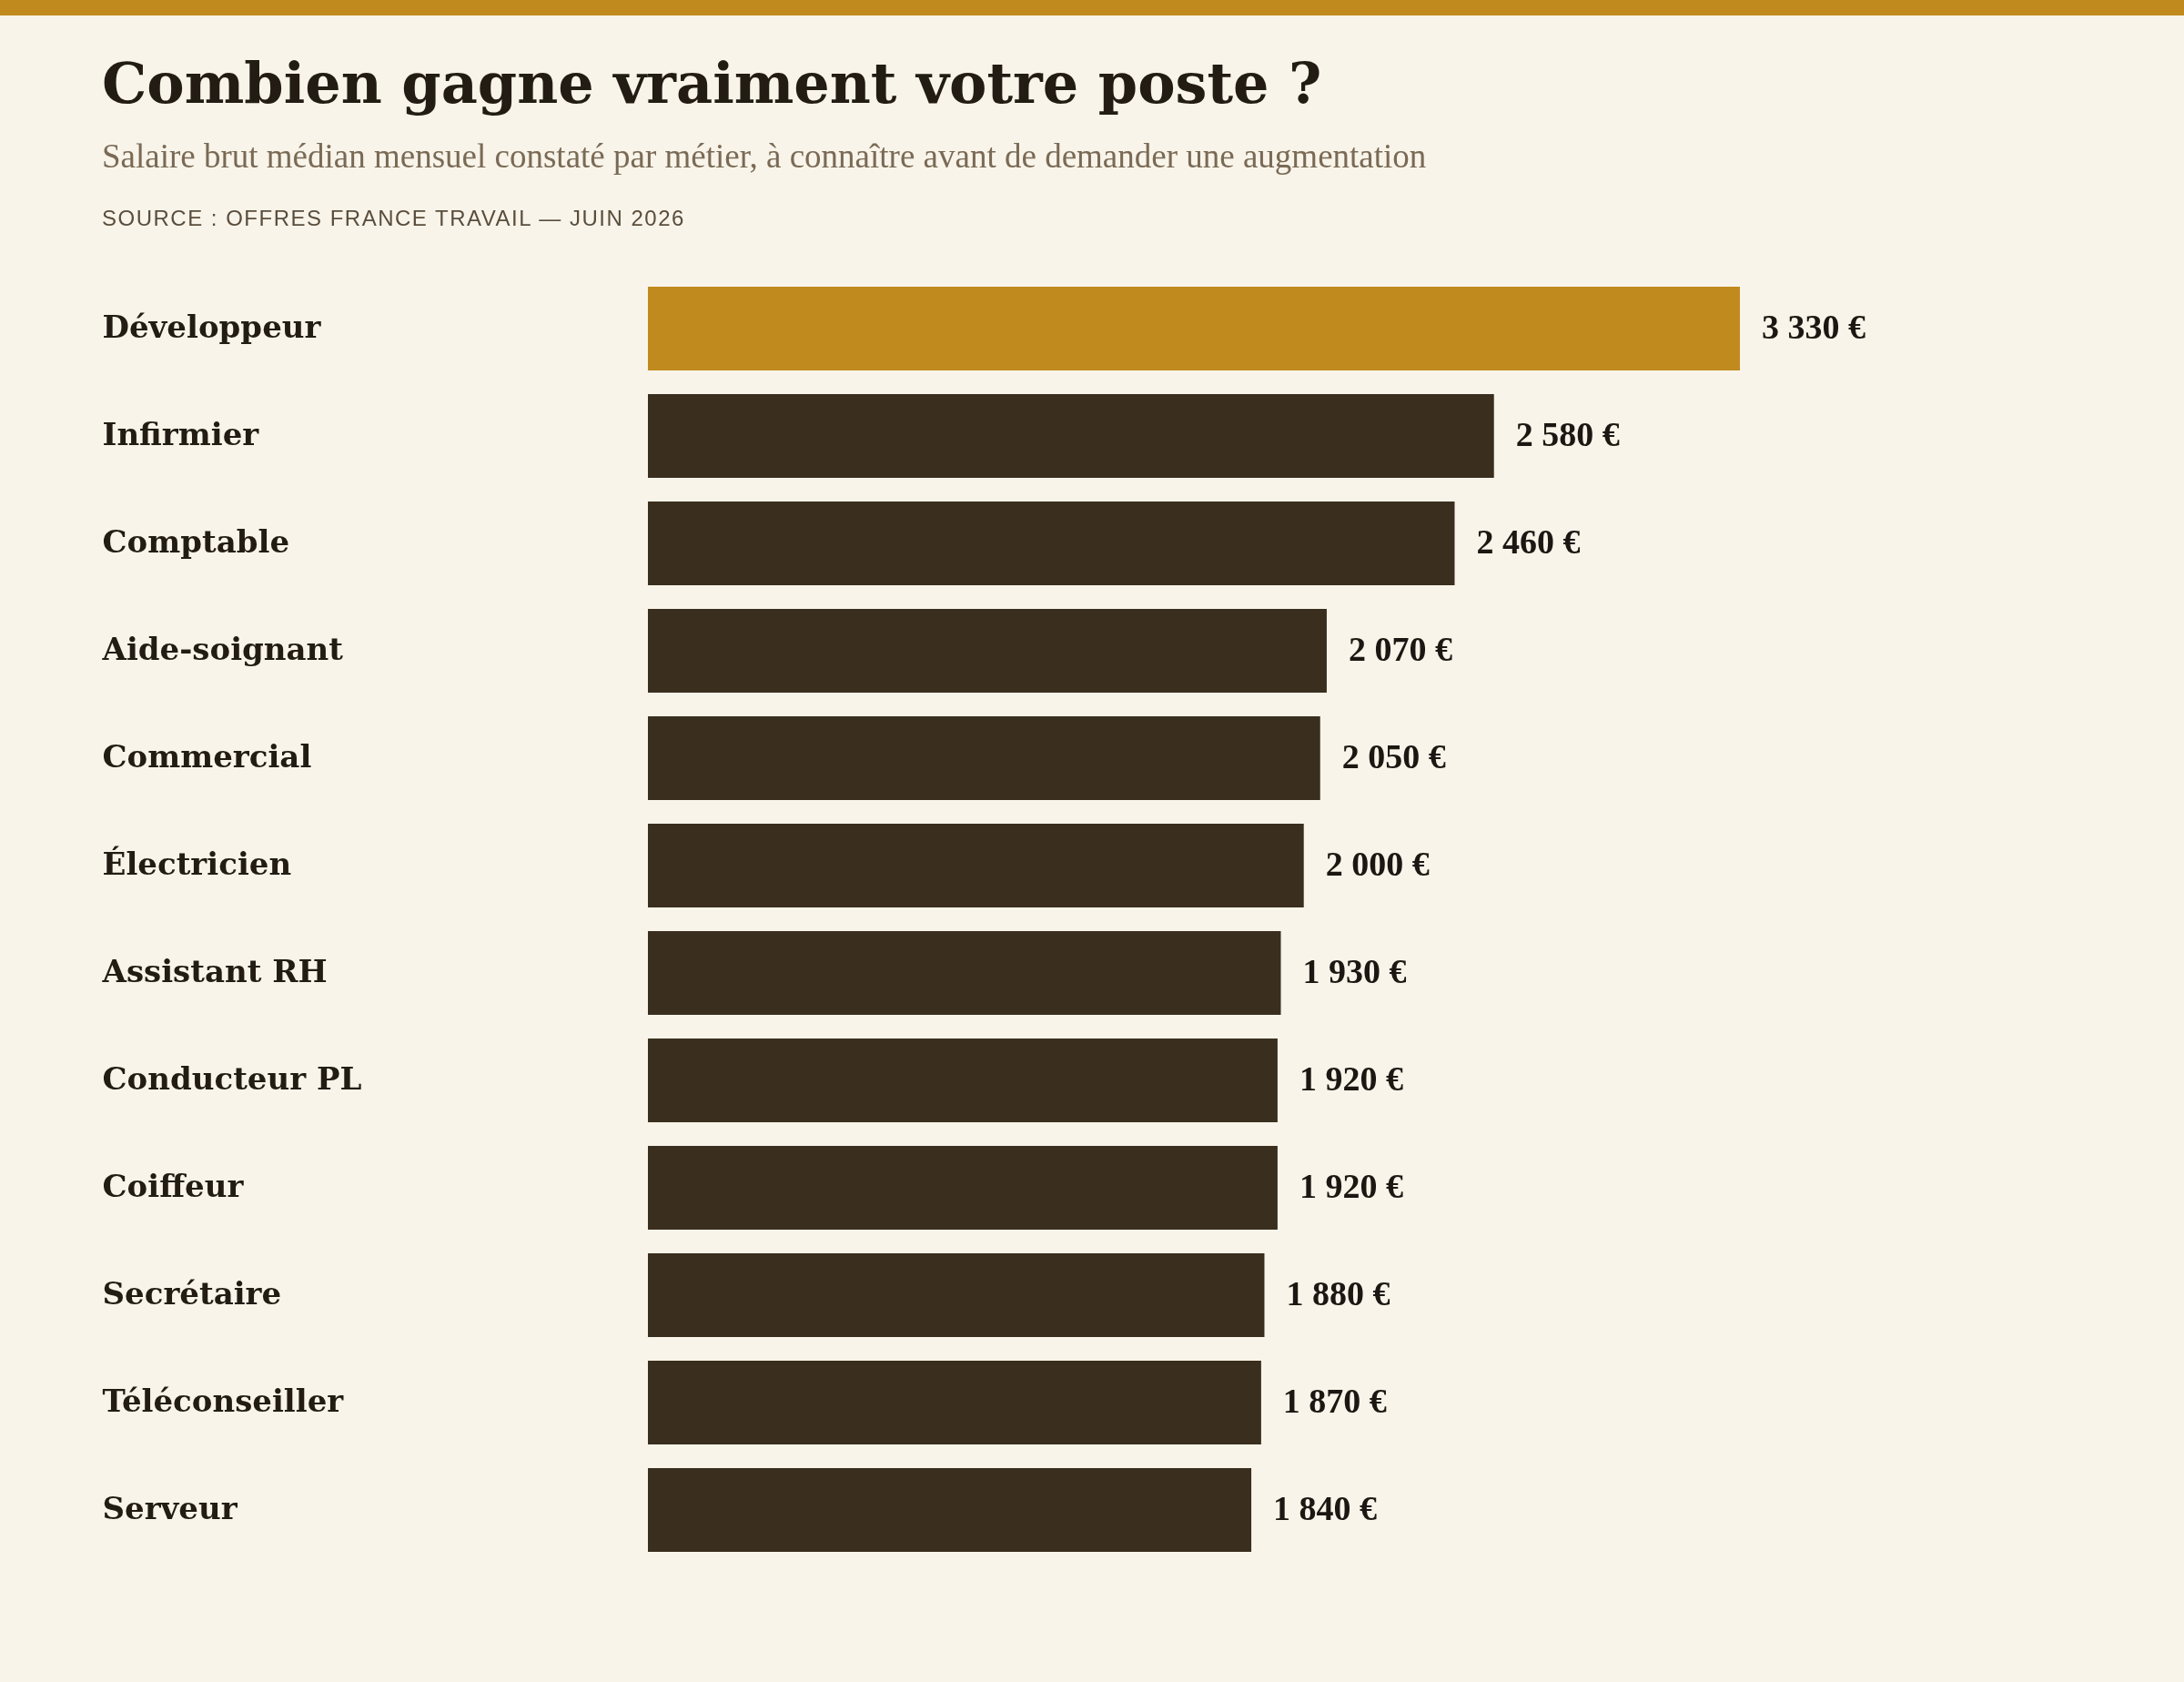  Describe the element at coordinates (215, 971) in the screenshot. I see `y-tick-label: Assistant RH` at that location.